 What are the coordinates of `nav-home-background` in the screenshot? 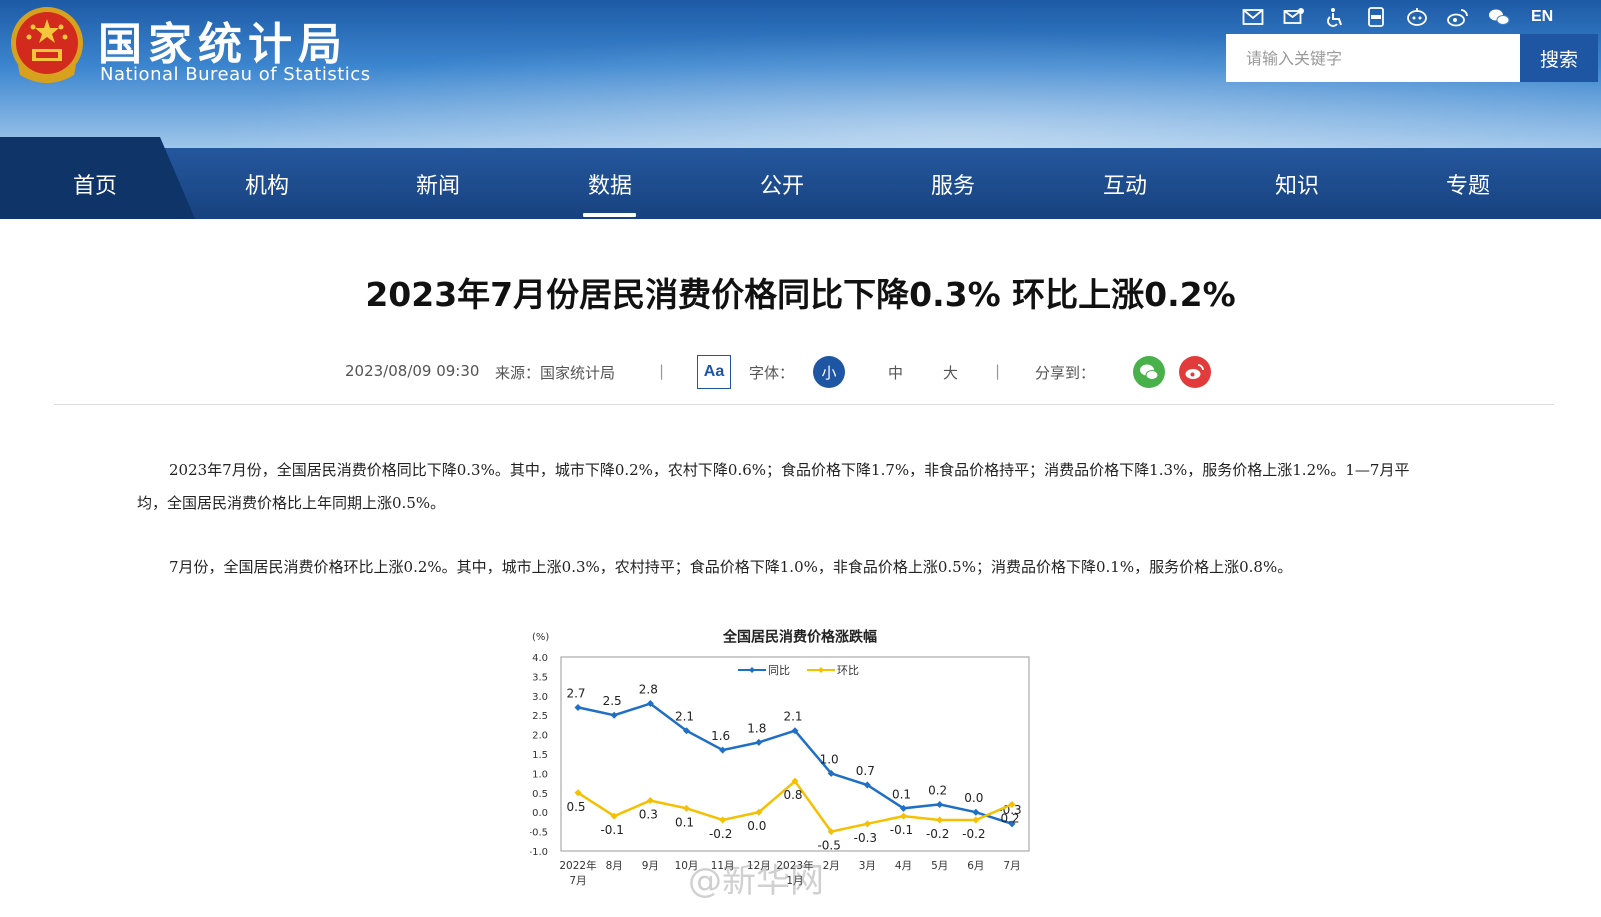 It's located at (97, 178).